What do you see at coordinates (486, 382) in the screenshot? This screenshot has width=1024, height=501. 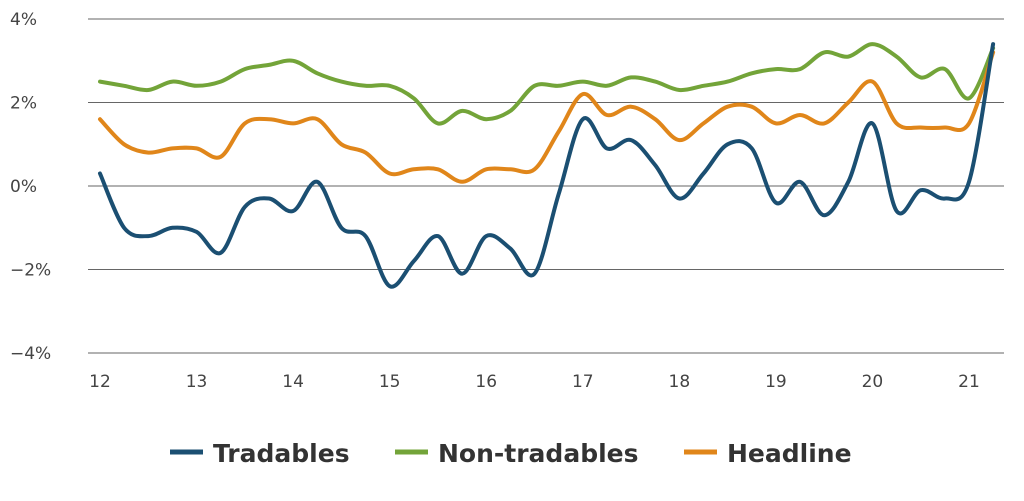 I see `x-tick-label: 16` at bounding box center [486, 382].